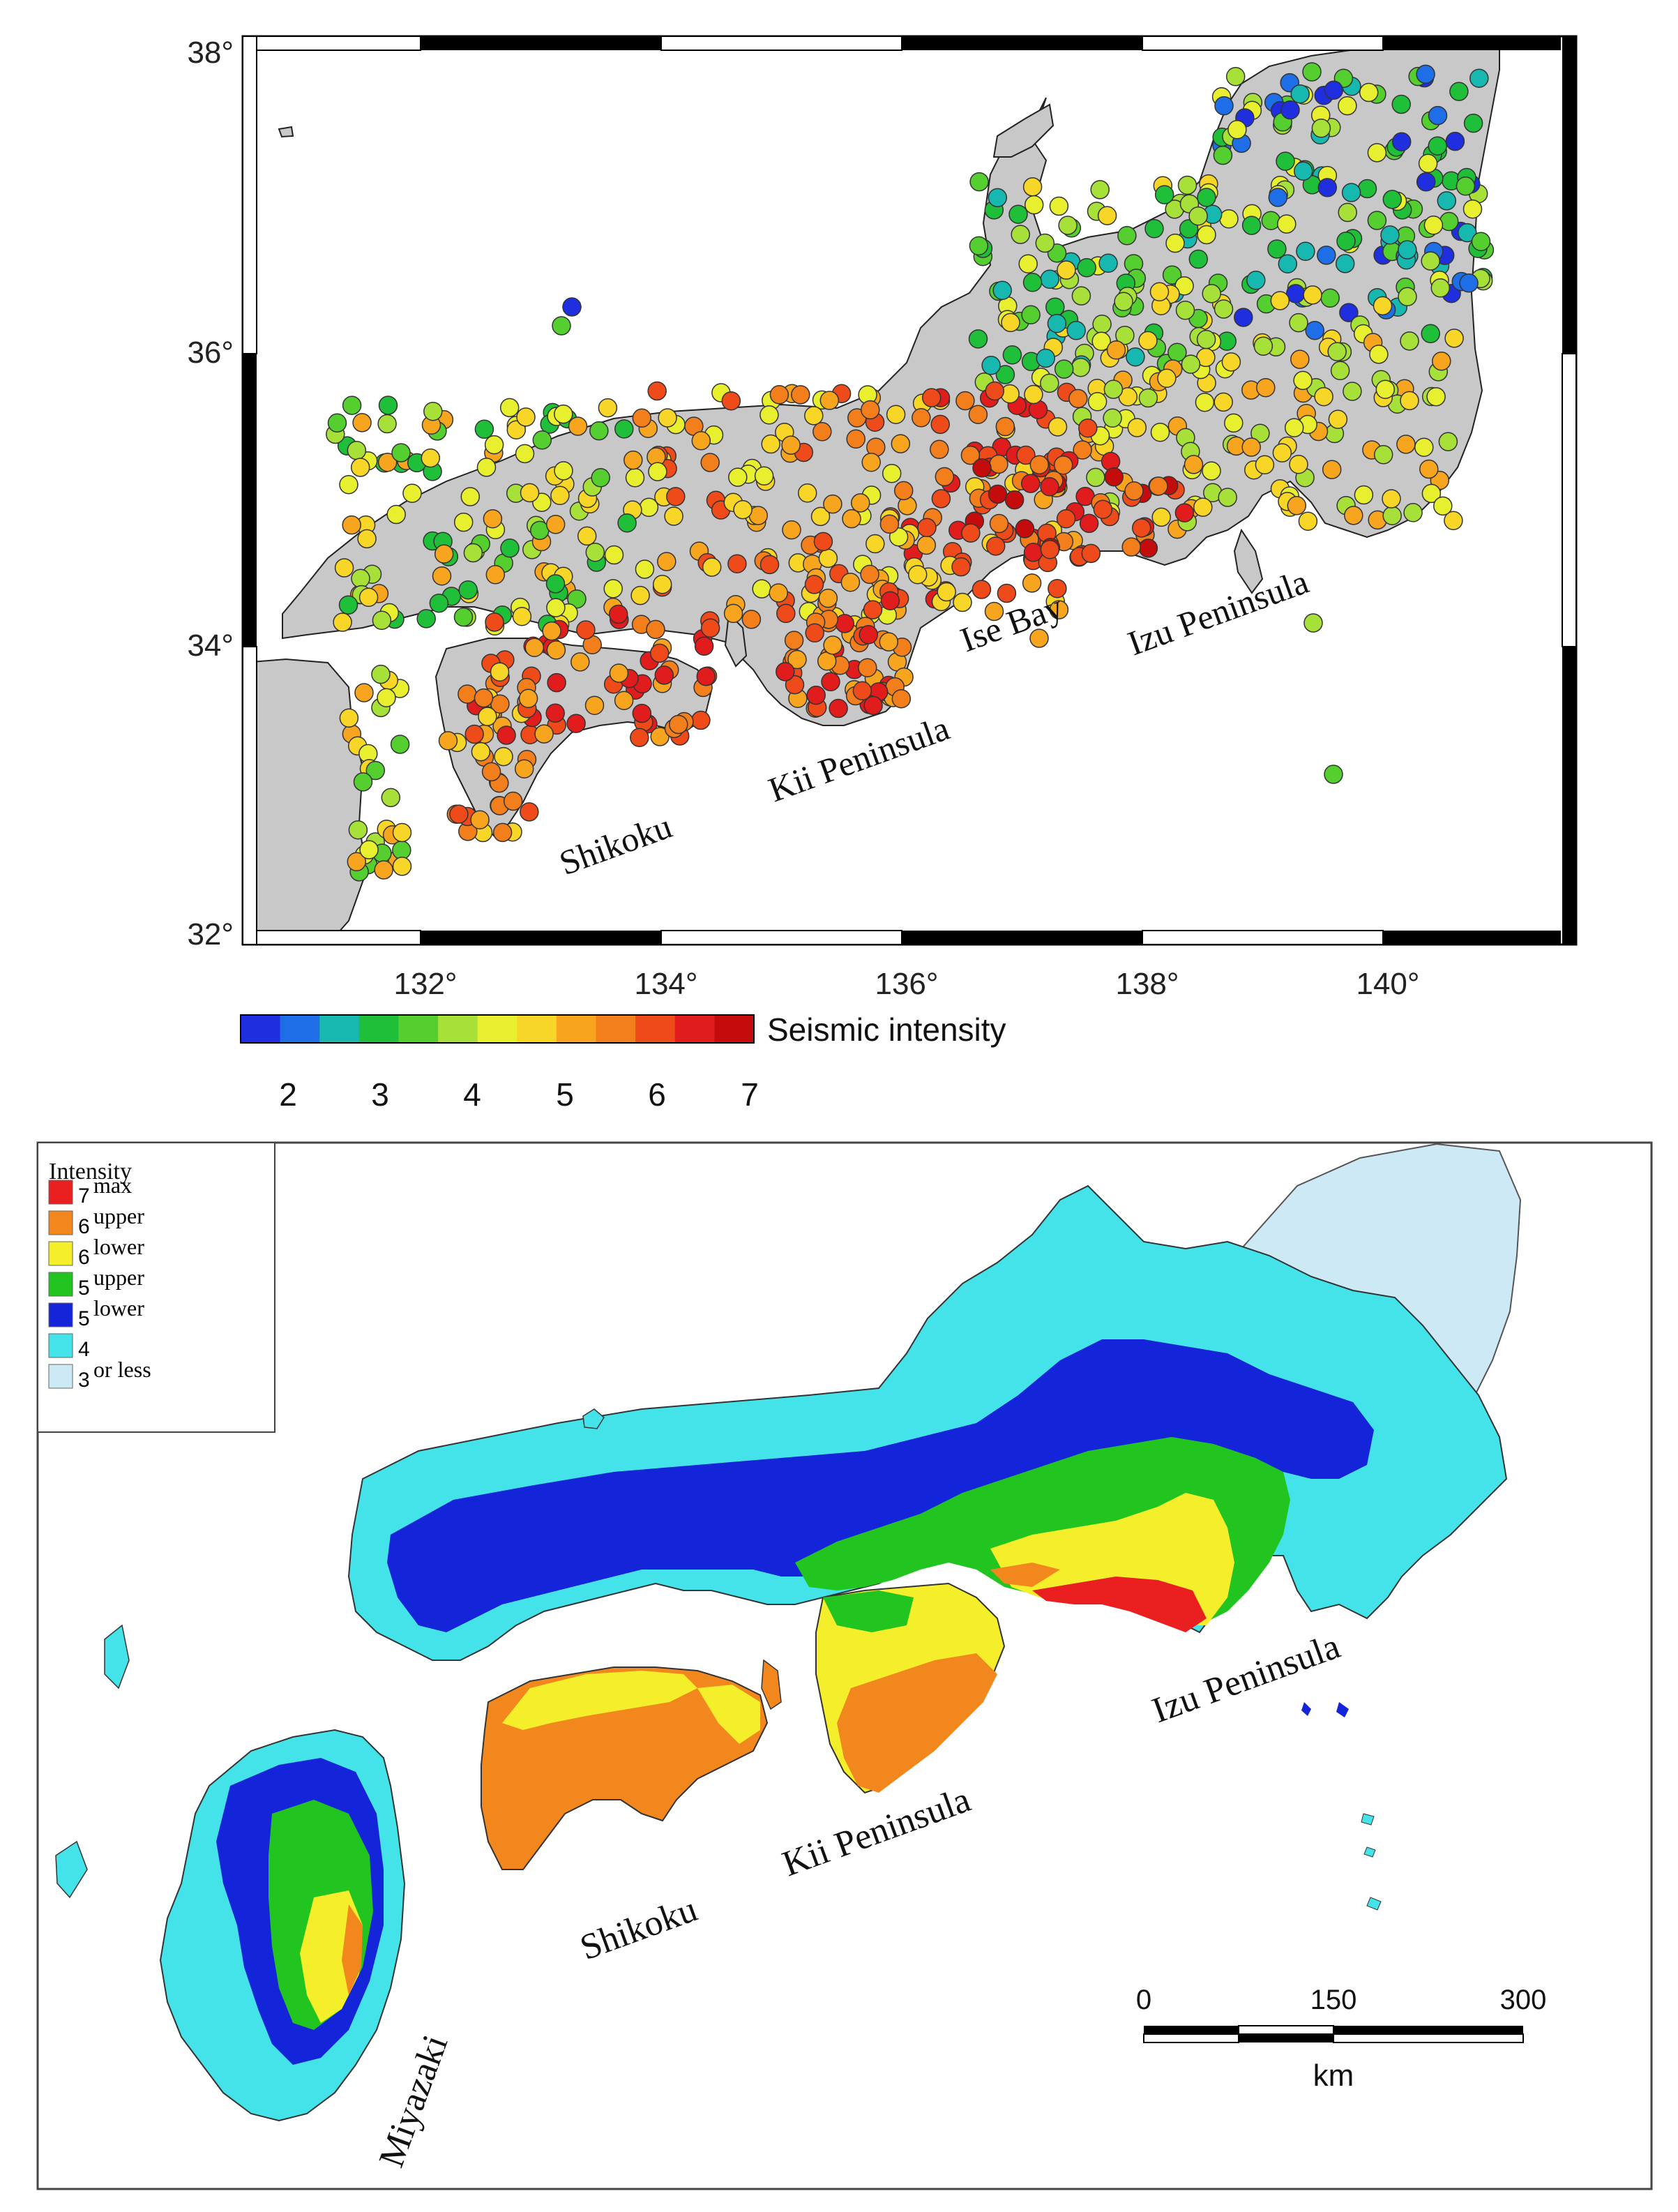  Describe the element at coordinates (156, 1287) in the screenshot. I see `legend-box` at that location.